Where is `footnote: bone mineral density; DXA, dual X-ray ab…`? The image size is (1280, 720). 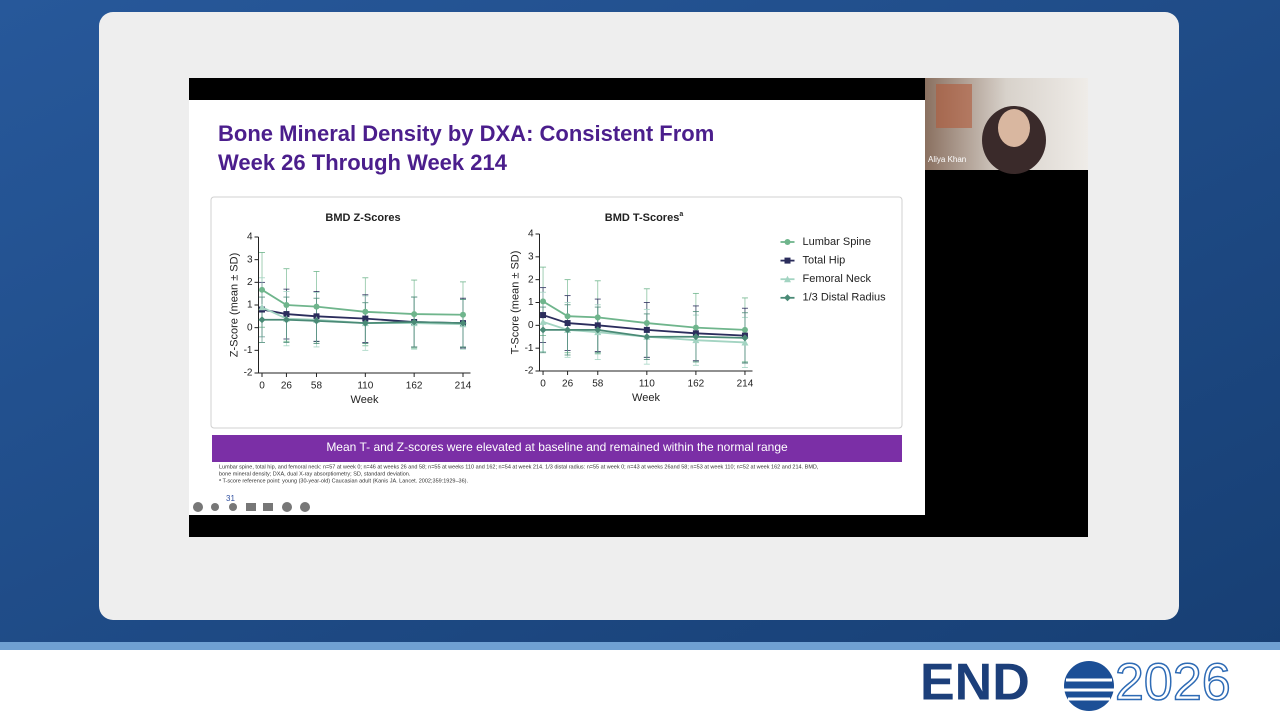
footnote: bone mineral density; DXA, dual X-ray ab… is located at coordinates (315, 474).